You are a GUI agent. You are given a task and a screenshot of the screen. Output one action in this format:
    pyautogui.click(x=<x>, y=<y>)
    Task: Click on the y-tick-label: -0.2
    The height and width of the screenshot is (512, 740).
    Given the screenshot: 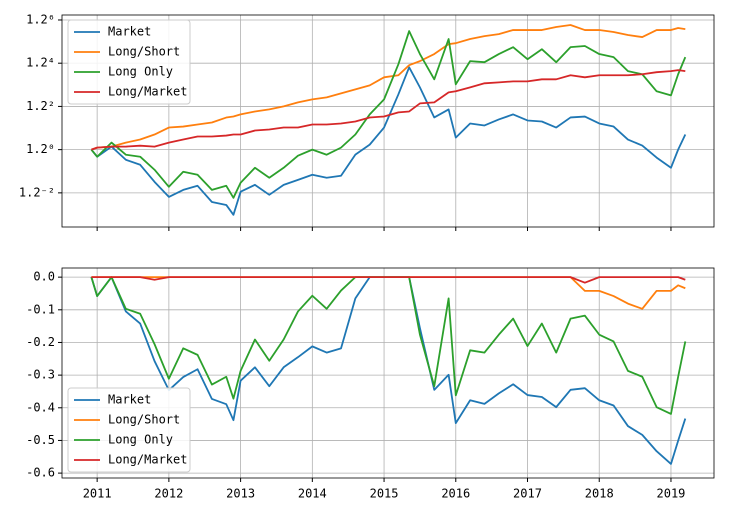 What is the action you would take?
    pyautogui.click(x=40, y=342)
    